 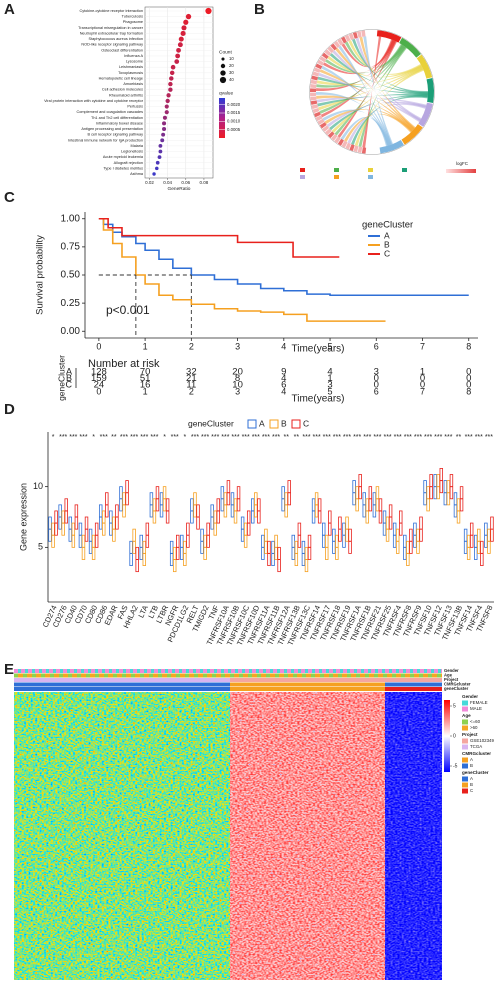 What do you see at coordinates (475, 721) in the screenshot?
I see `legend-label: <=60` at bounding box center [475, 721].